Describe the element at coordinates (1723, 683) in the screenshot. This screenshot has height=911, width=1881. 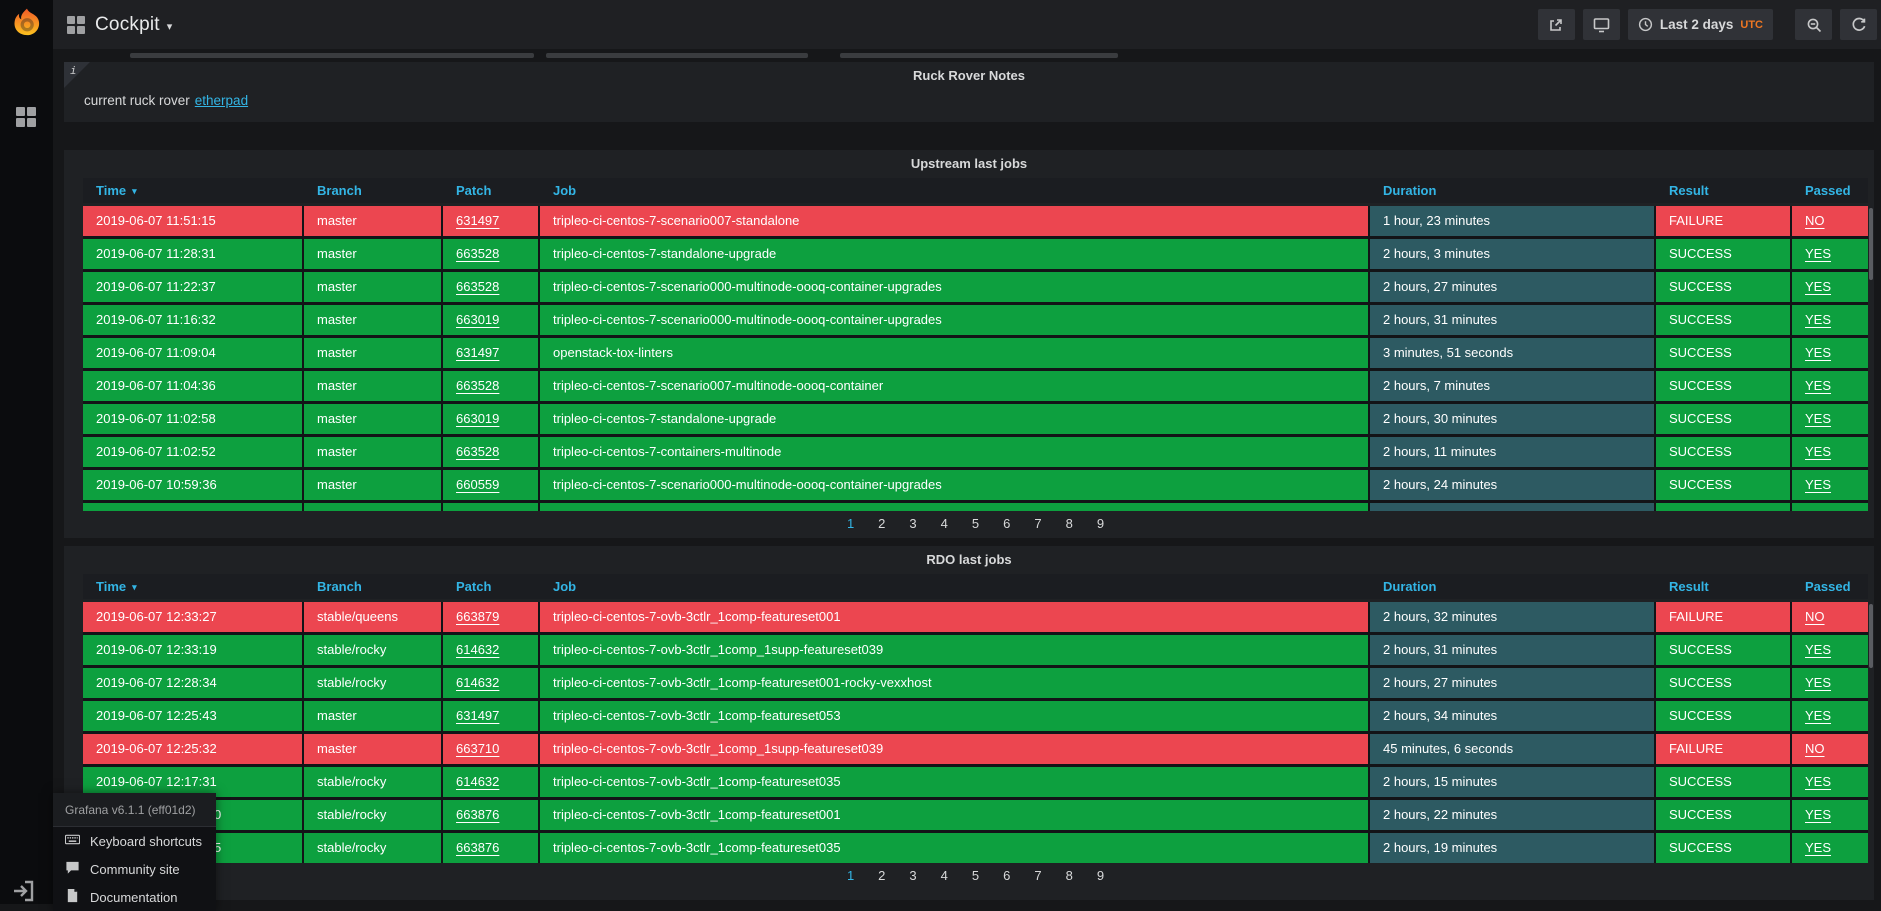
I see `result-cell: SUCCESS` at that location.